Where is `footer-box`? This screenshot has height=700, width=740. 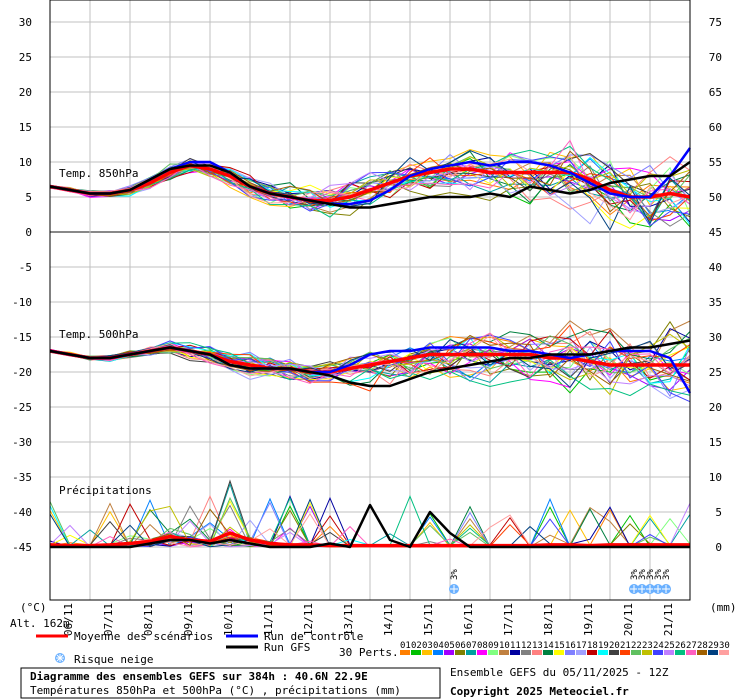 footer-box is located at coordinates (230, 683).